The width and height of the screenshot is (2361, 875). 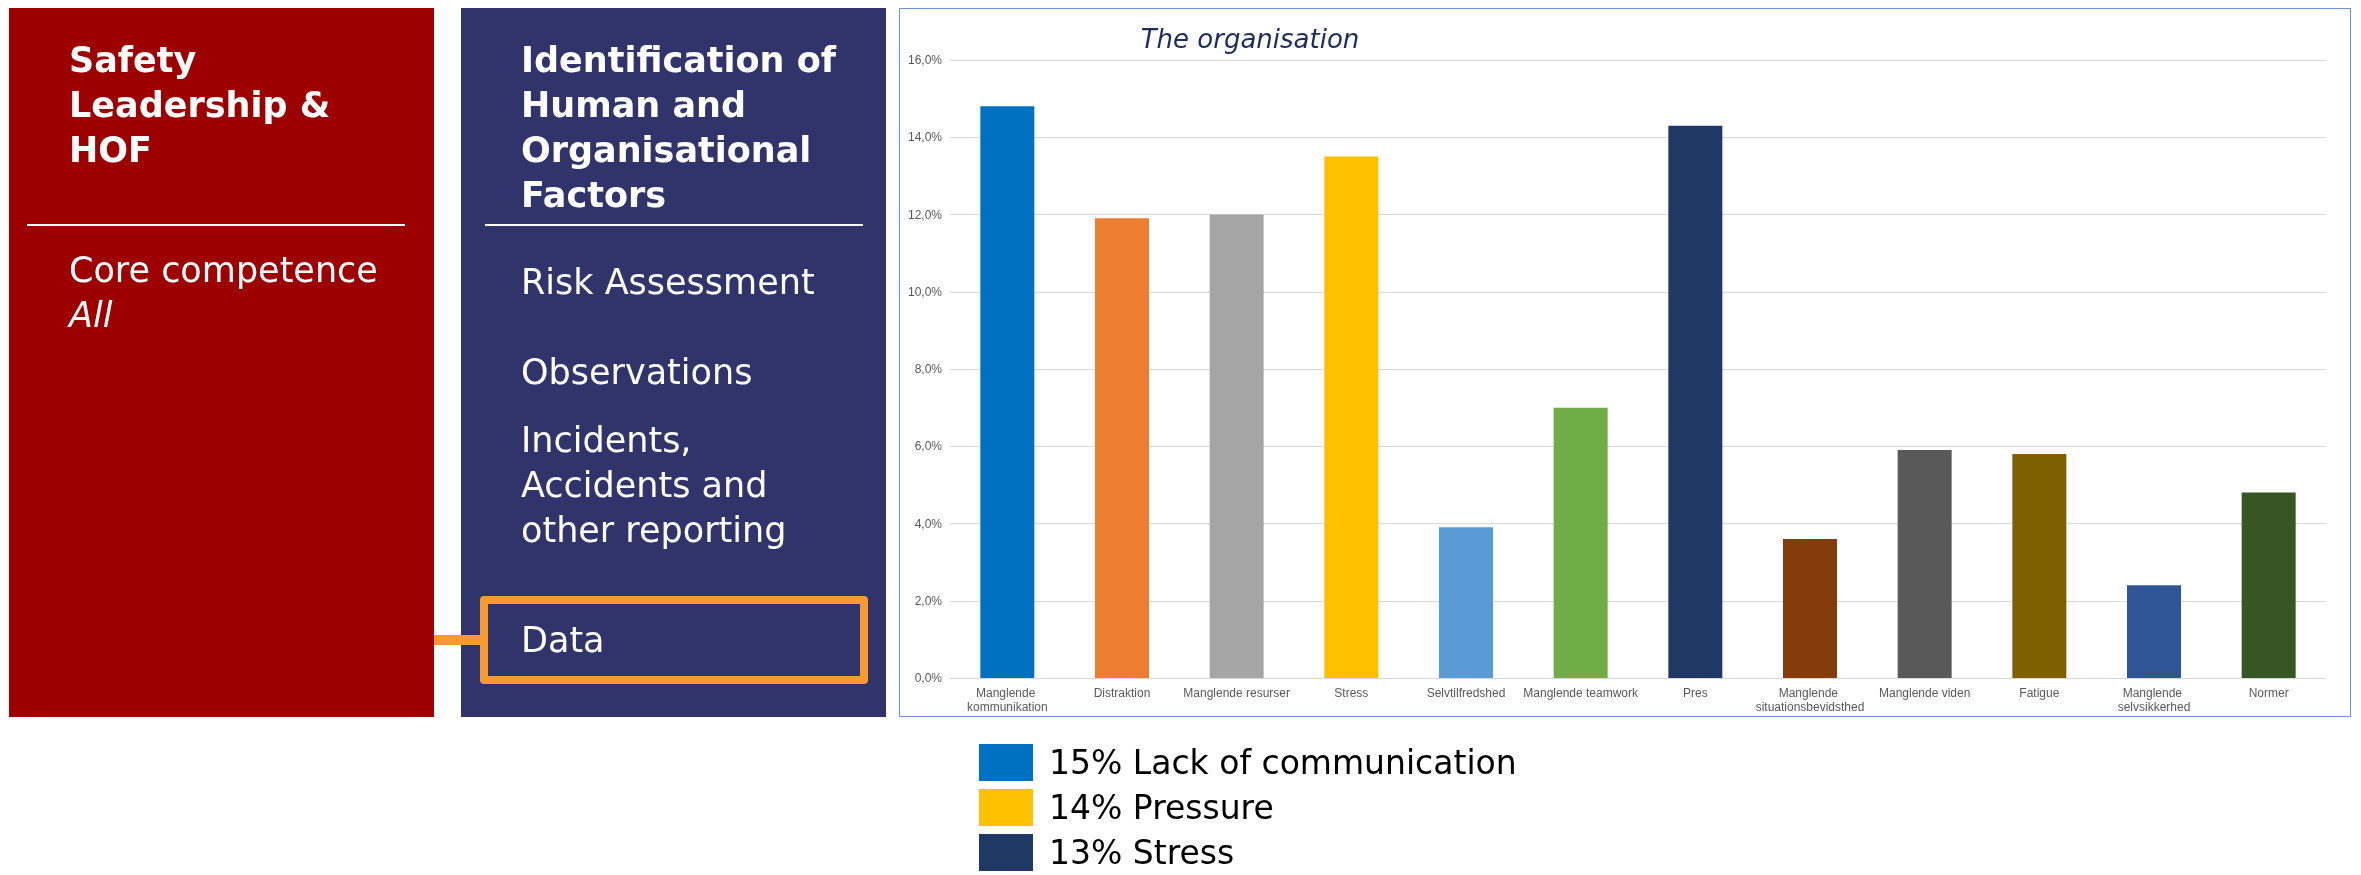 I want to click on y-tick-label: 6,0%, so click(x=928, y=446).